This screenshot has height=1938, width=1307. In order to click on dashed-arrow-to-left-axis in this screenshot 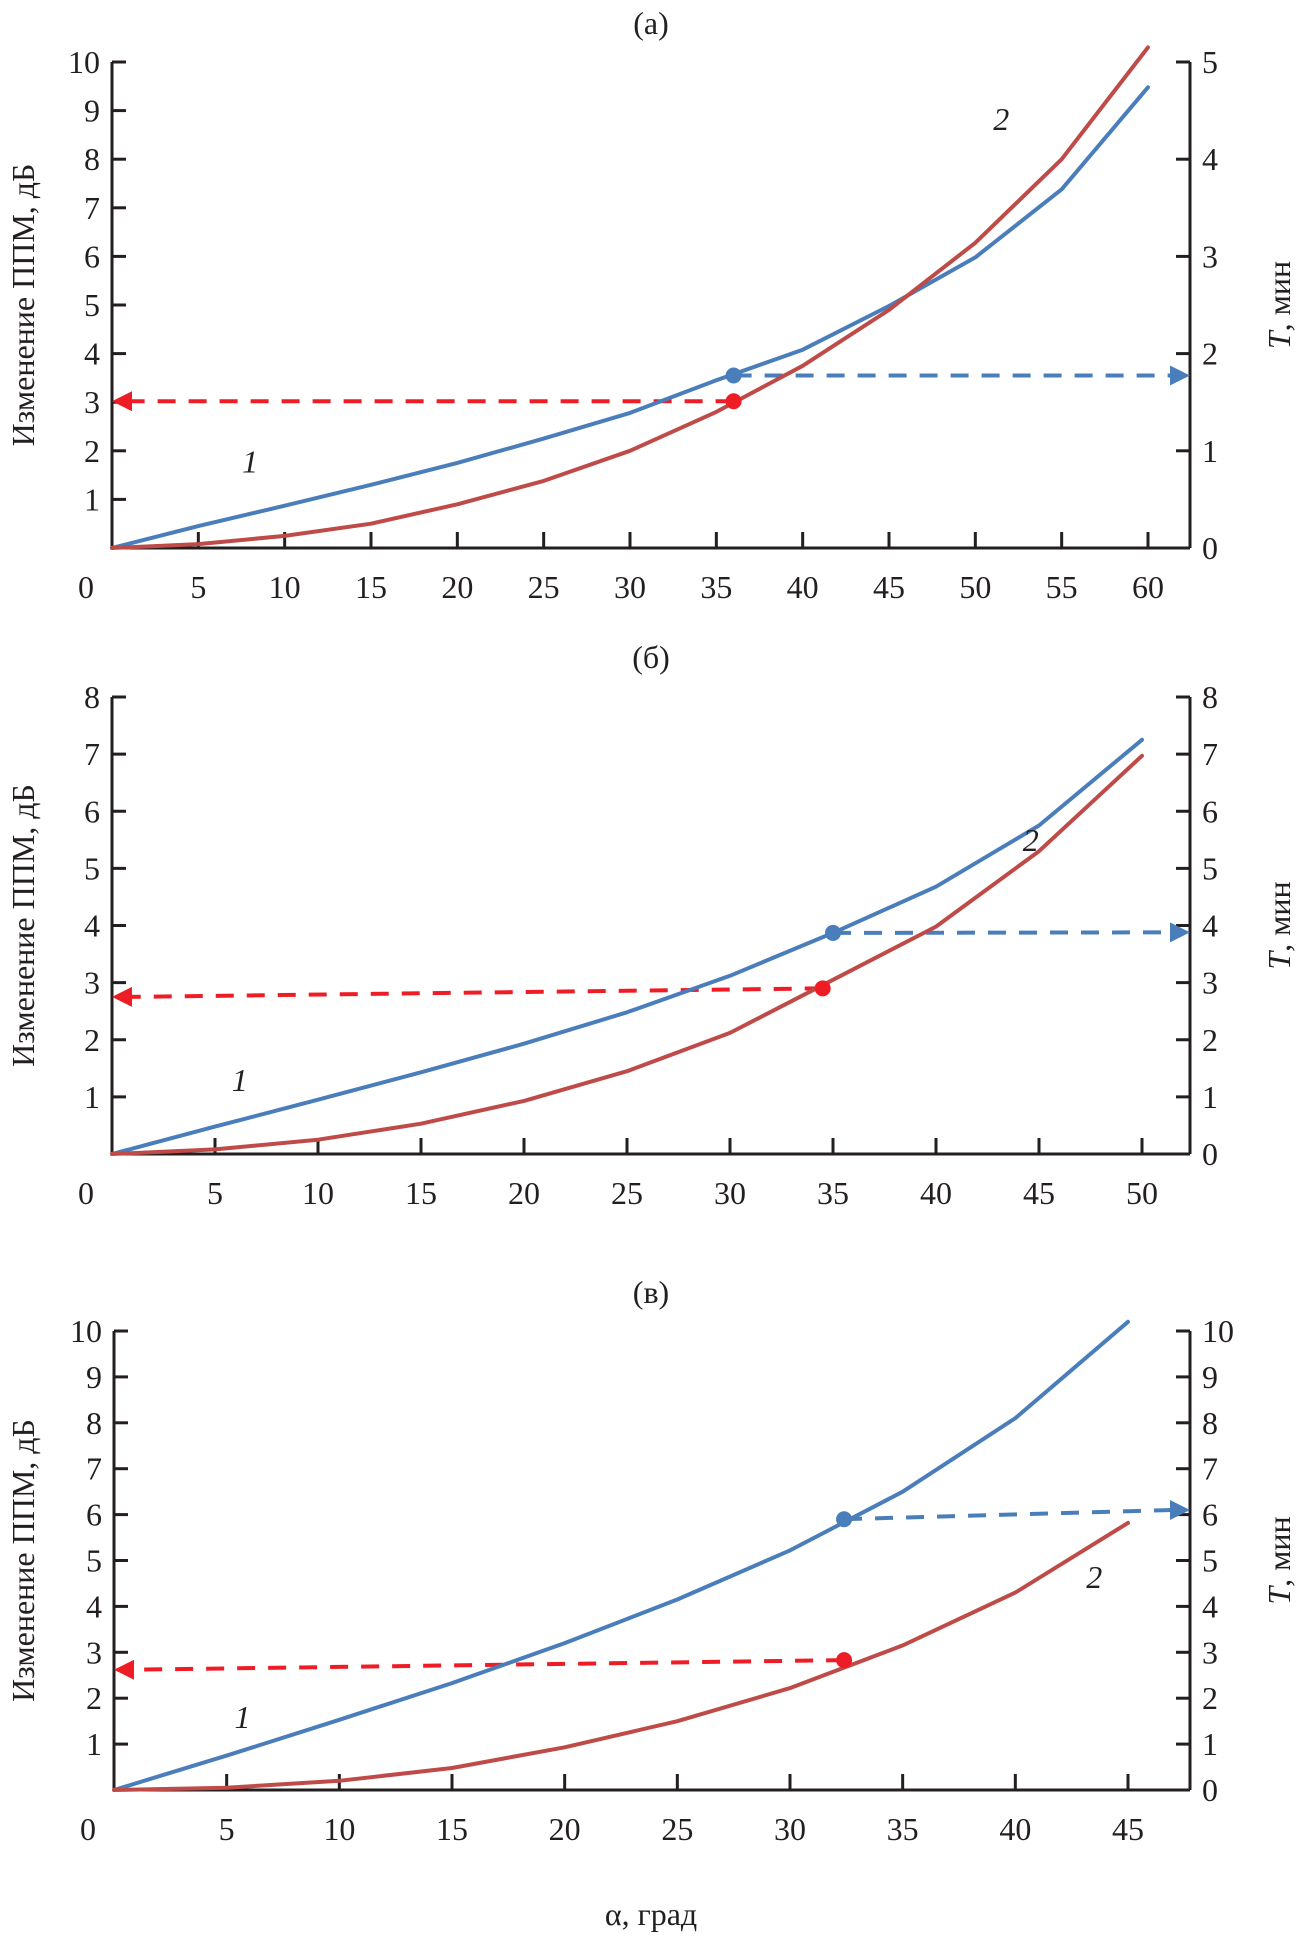, I will do `click(487, 1665)`.